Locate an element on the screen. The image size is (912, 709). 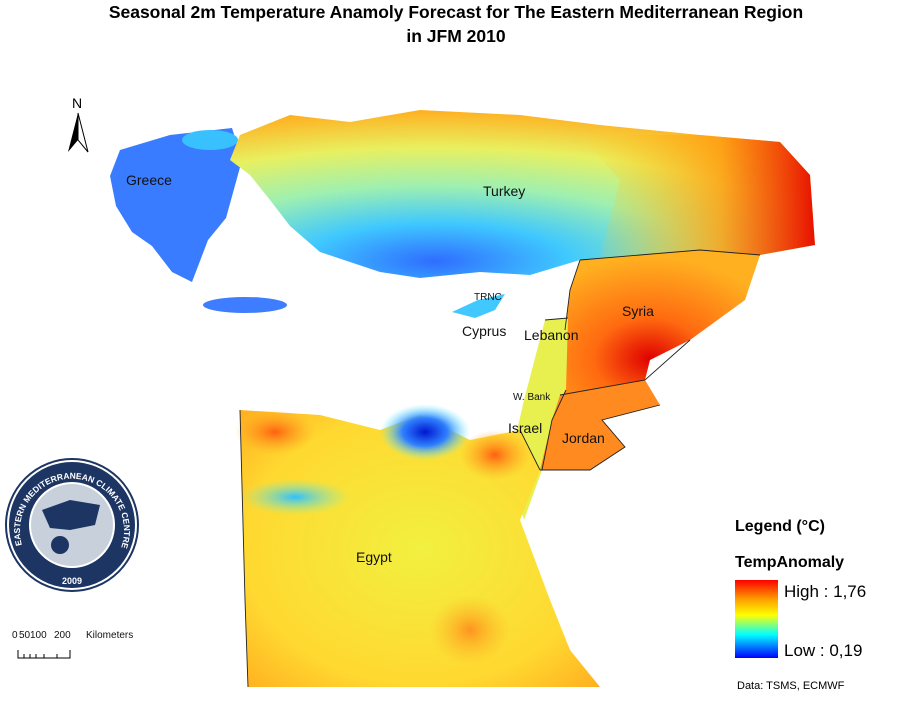
legend-title: Legend (°C) is located at coordinates (780, 526).